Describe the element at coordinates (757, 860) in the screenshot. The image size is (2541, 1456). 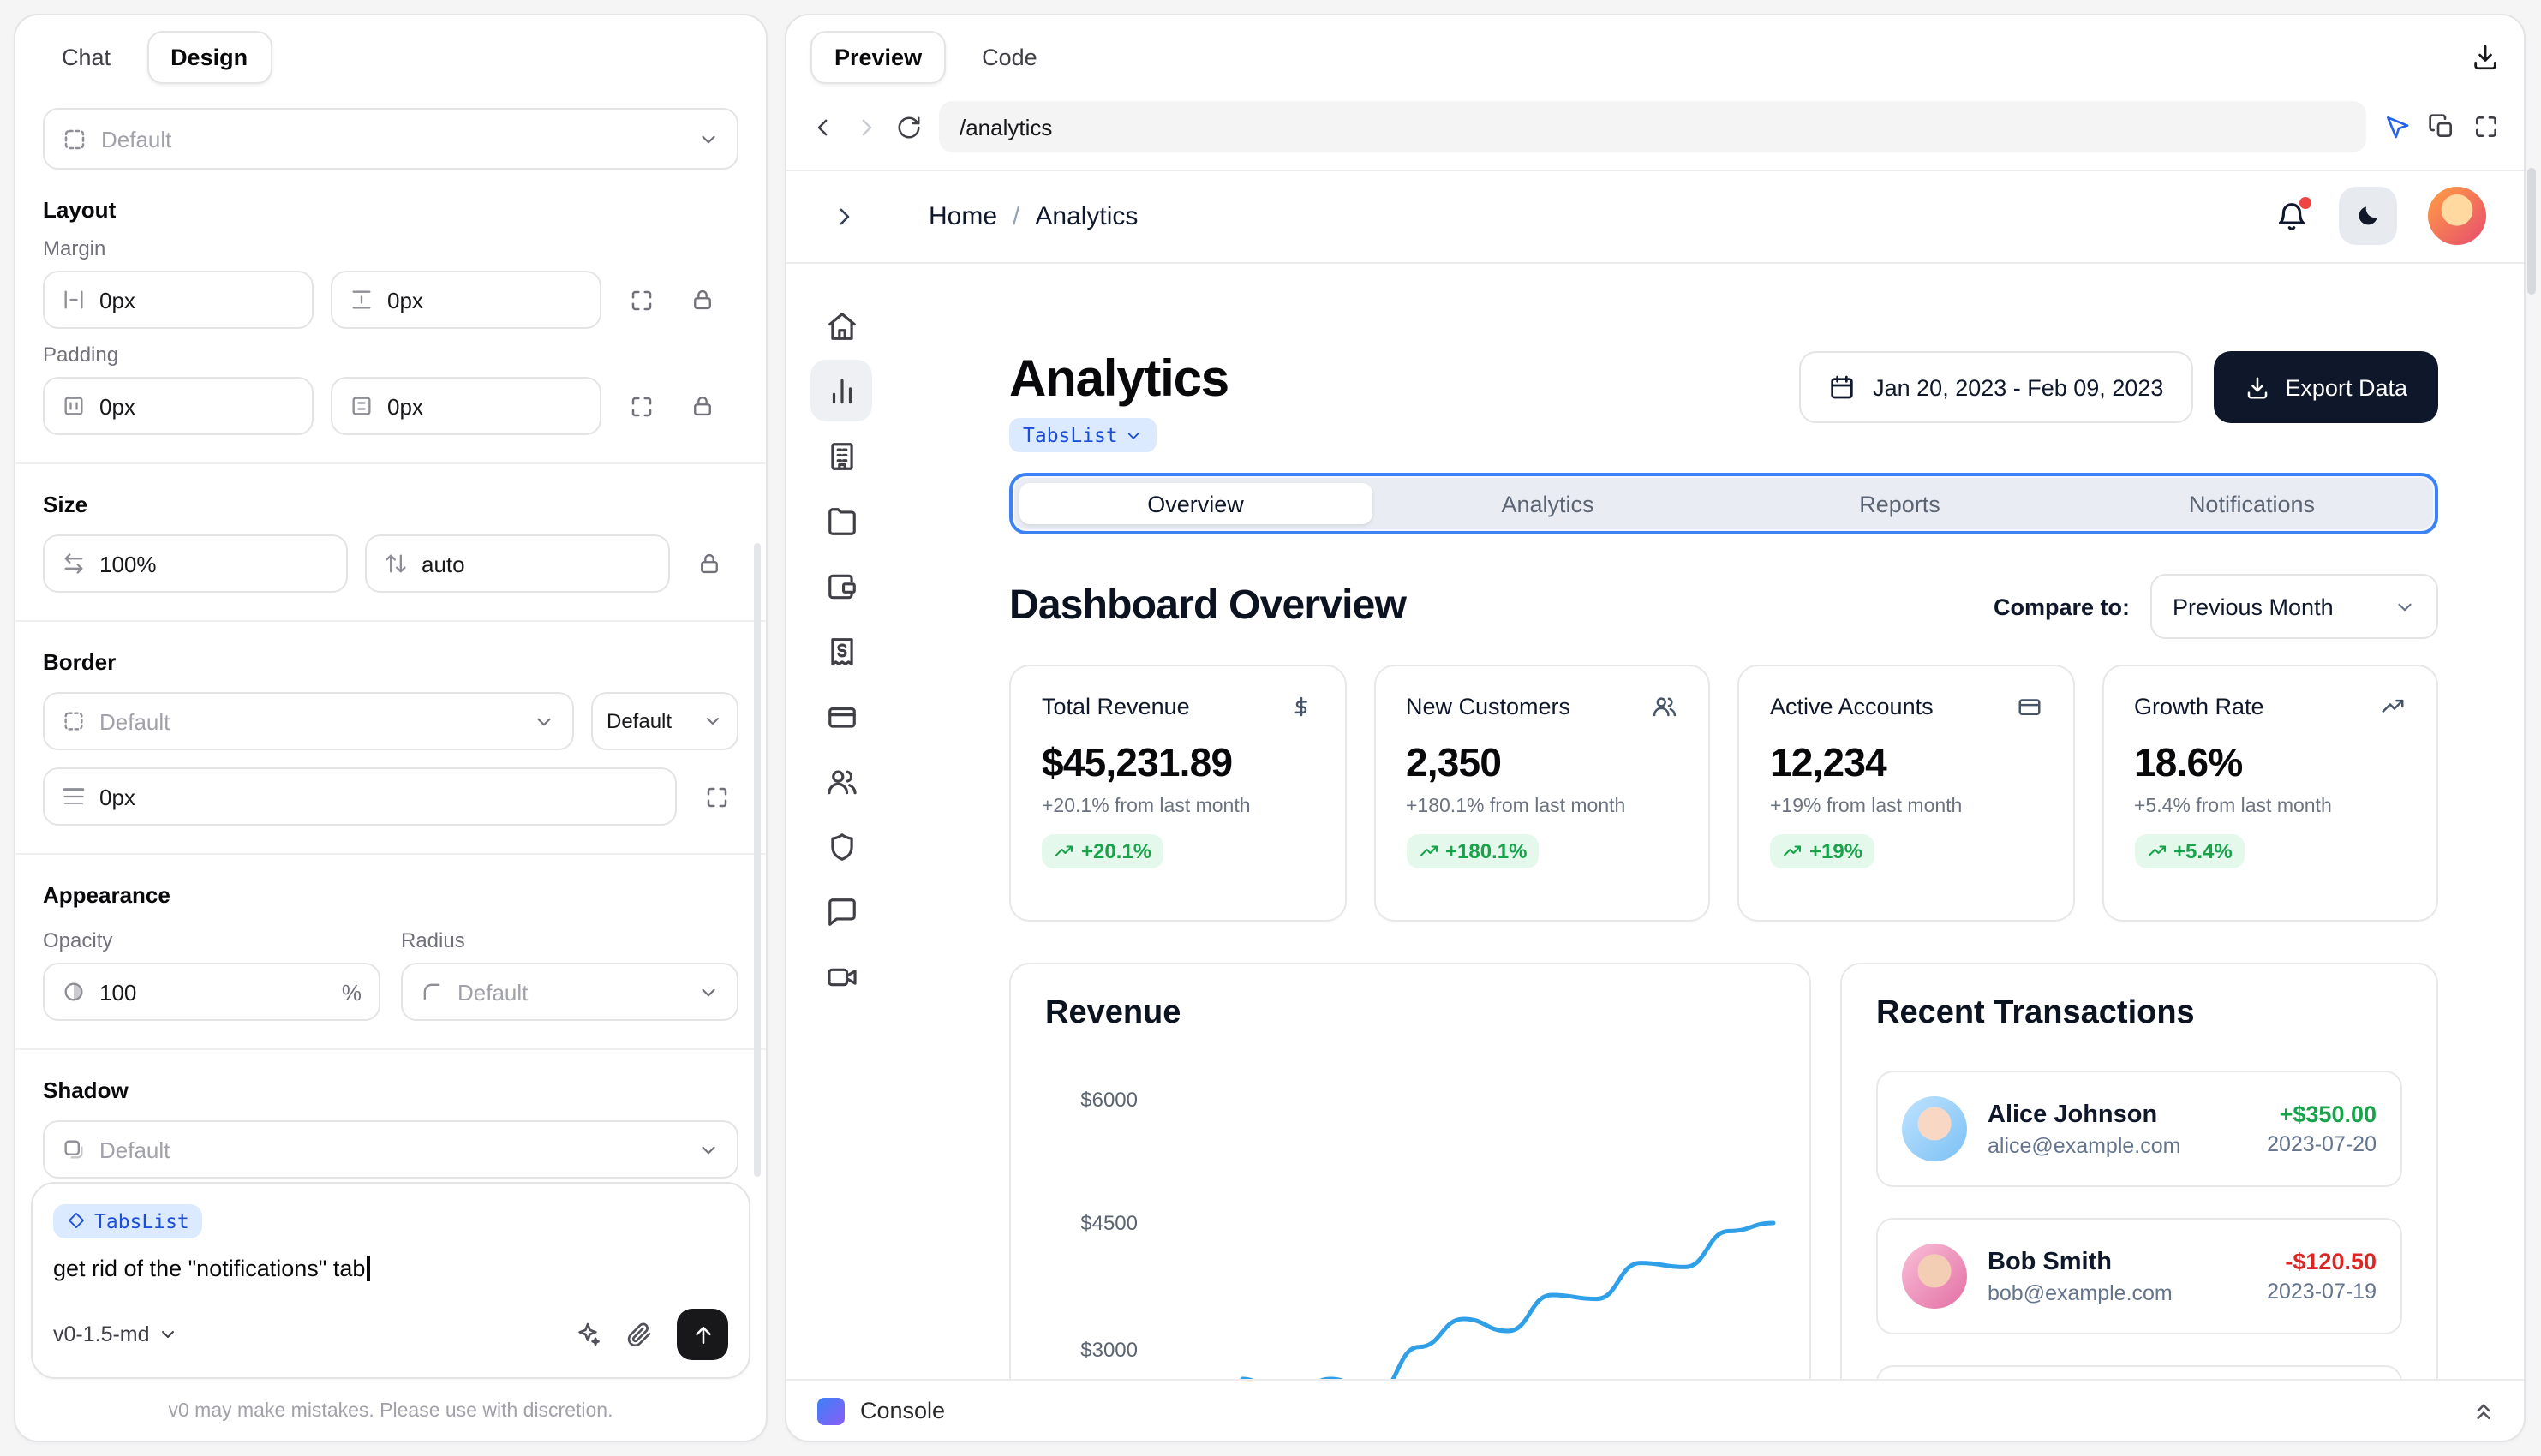
I see `design-panel-scrollbar` at that location.